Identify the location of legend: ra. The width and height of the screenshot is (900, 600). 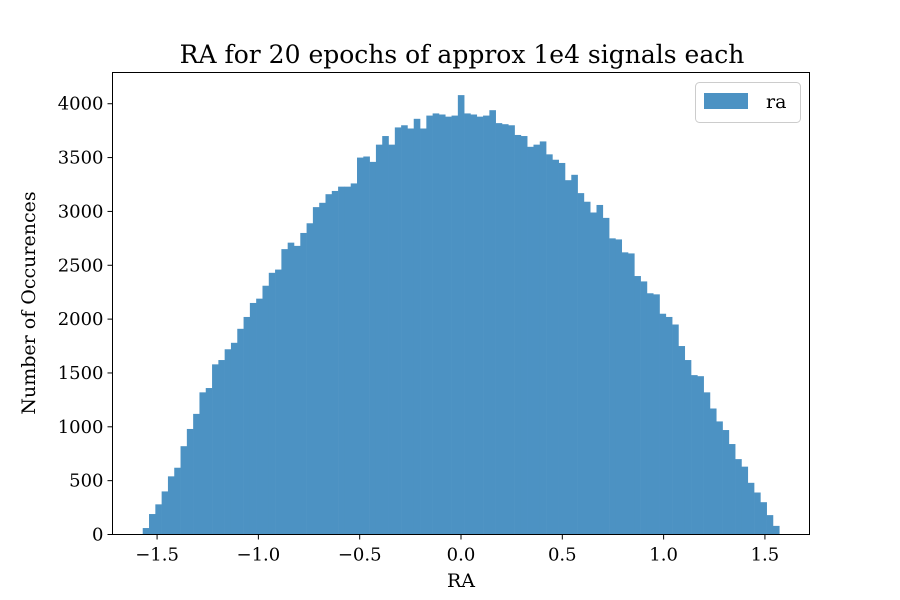
(748, 102).